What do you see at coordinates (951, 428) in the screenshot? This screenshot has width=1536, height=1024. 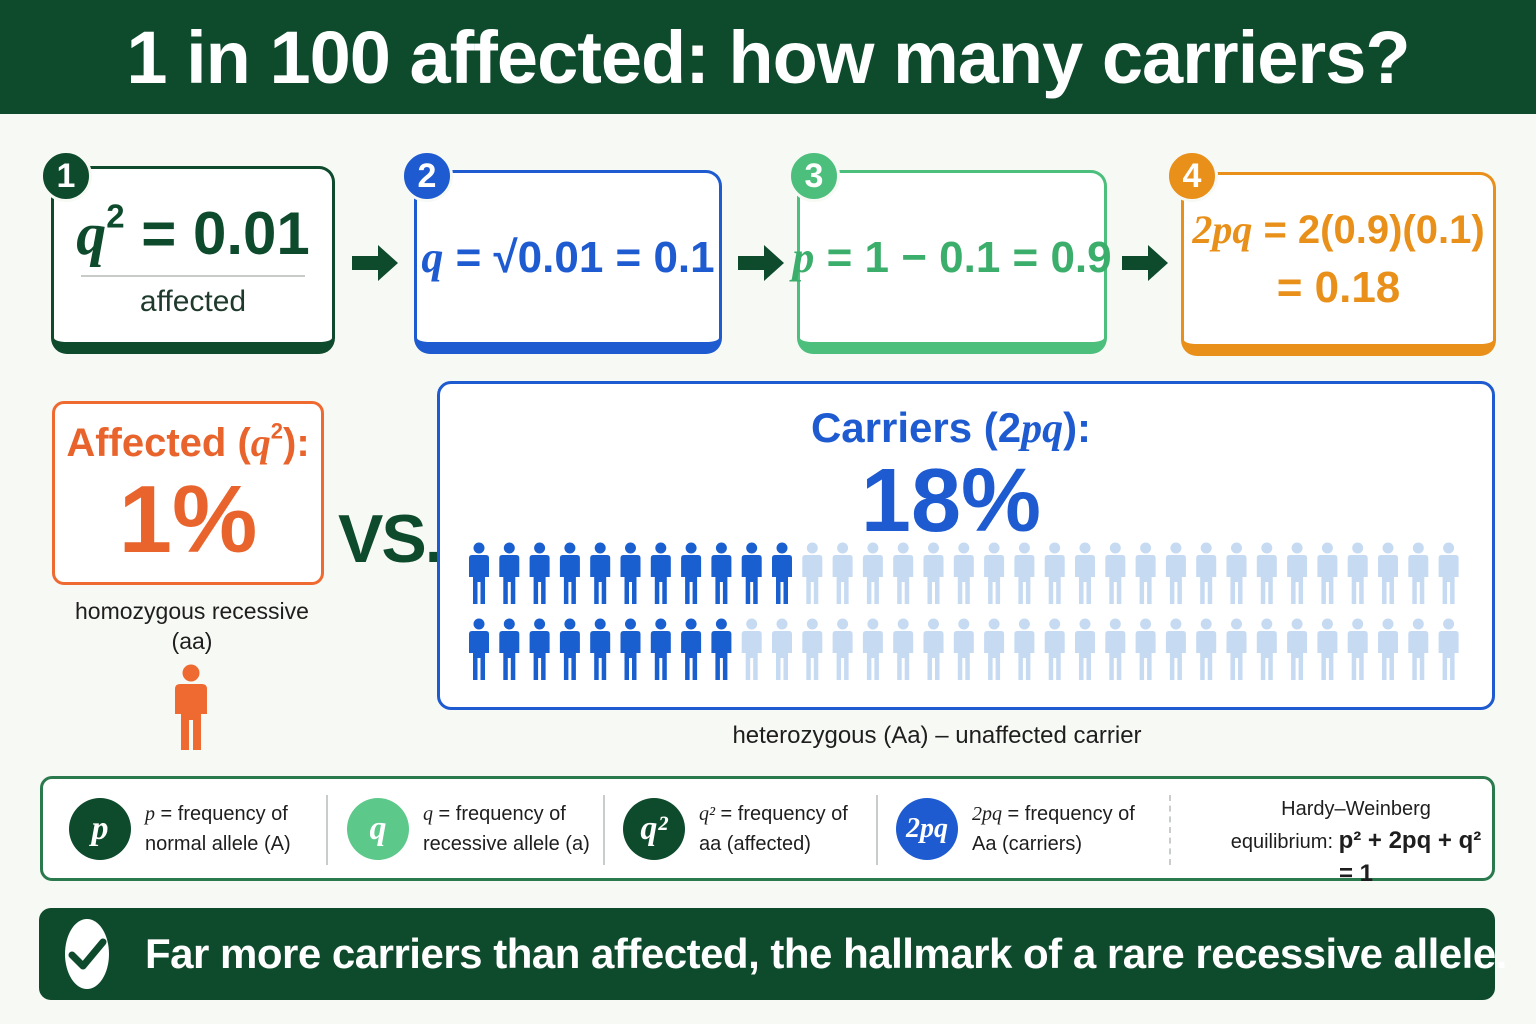 I see `carriers-label: Carriers (2pq):` at bounding box center [951, 428].